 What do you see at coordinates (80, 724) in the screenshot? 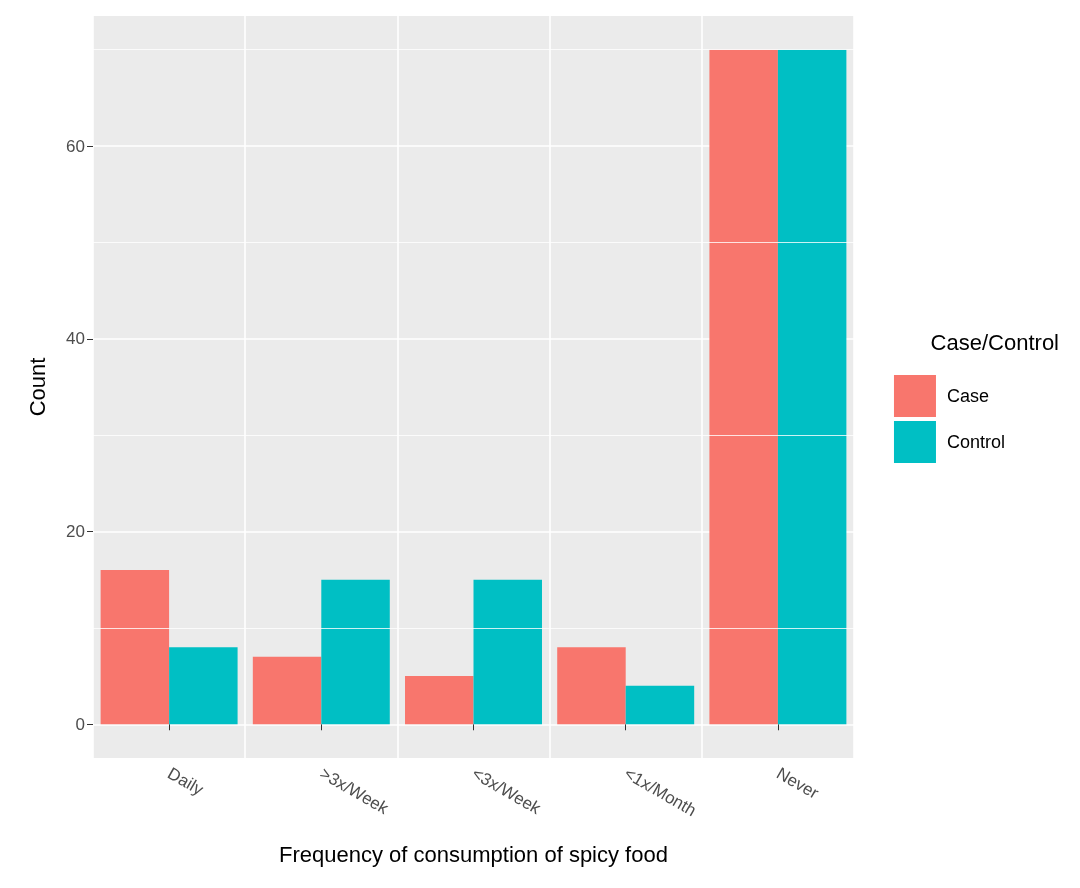
I see `y-tick-label: 0` at bounding box center [80, 724].